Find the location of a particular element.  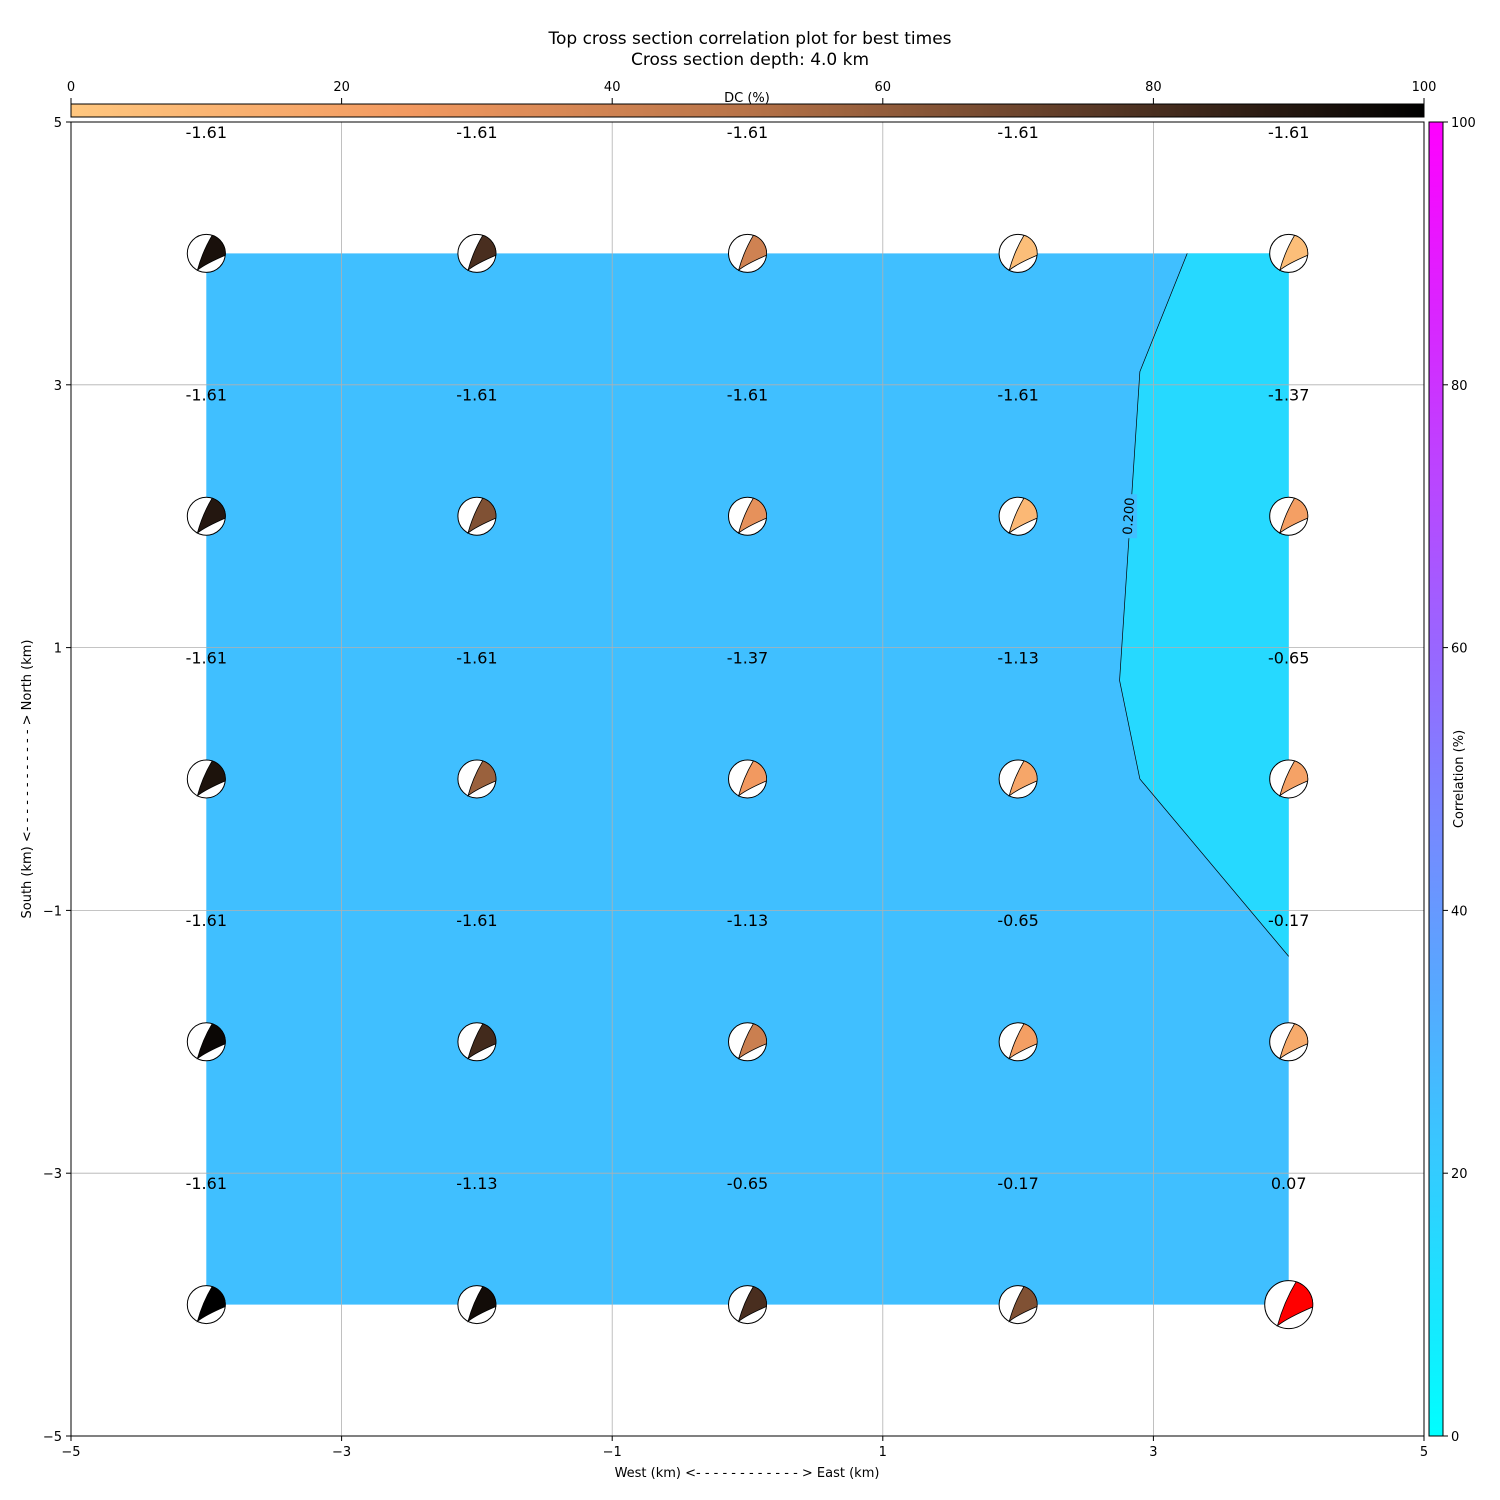

chart-subtitle: Cross section depth: 4.0 km is located at coordinates (750, 60).